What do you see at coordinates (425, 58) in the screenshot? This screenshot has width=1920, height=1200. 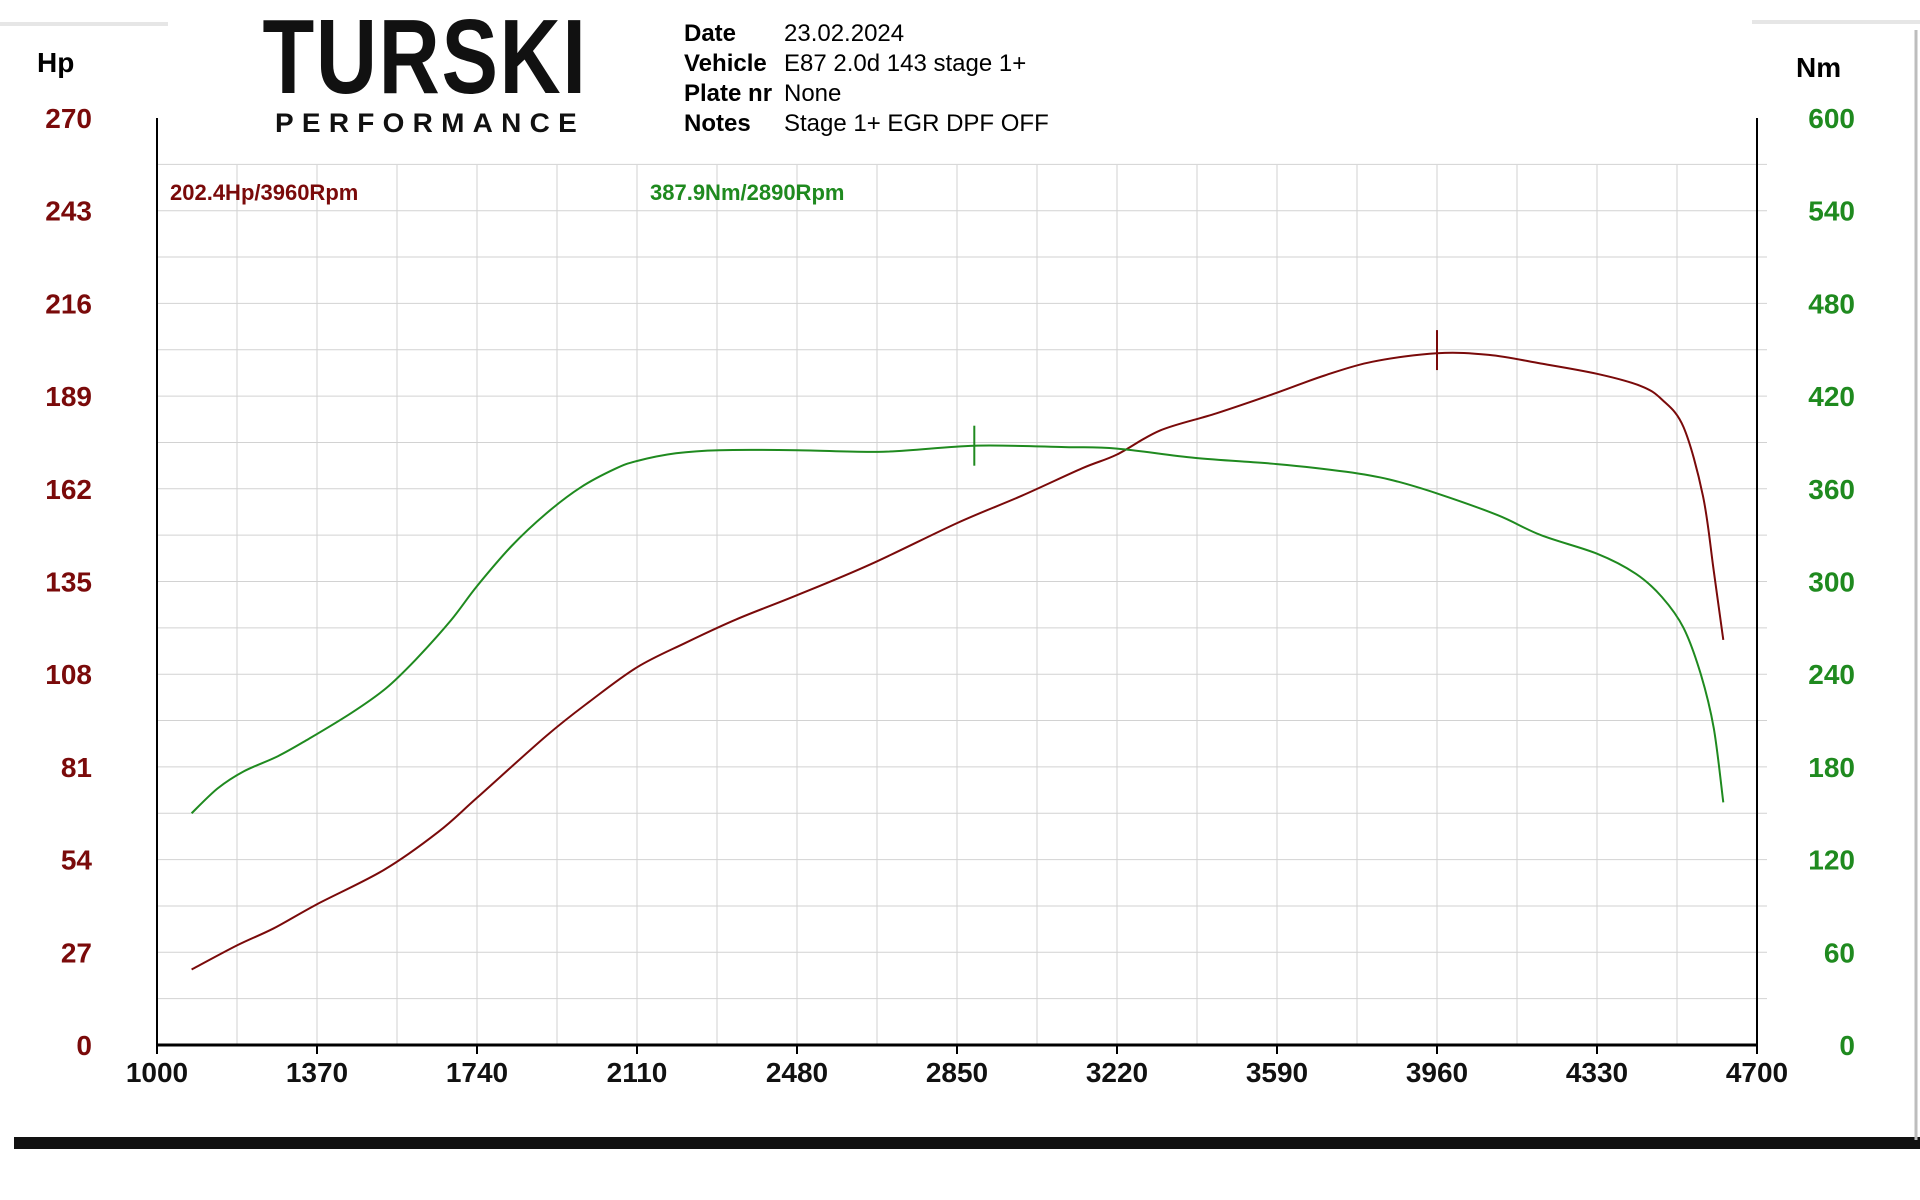 I see `brand-name: TURSKI` at bounding box center [425, 58].